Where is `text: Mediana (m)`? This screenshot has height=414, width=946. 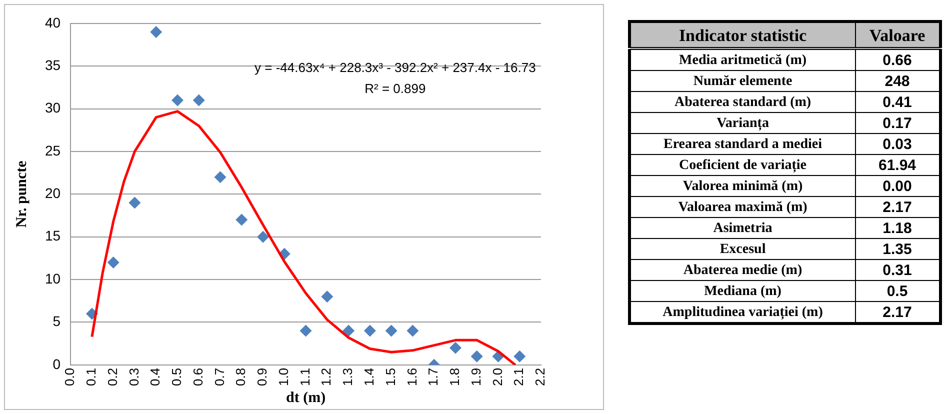 text: Mediana (m) is located at coordinates (743, 291).